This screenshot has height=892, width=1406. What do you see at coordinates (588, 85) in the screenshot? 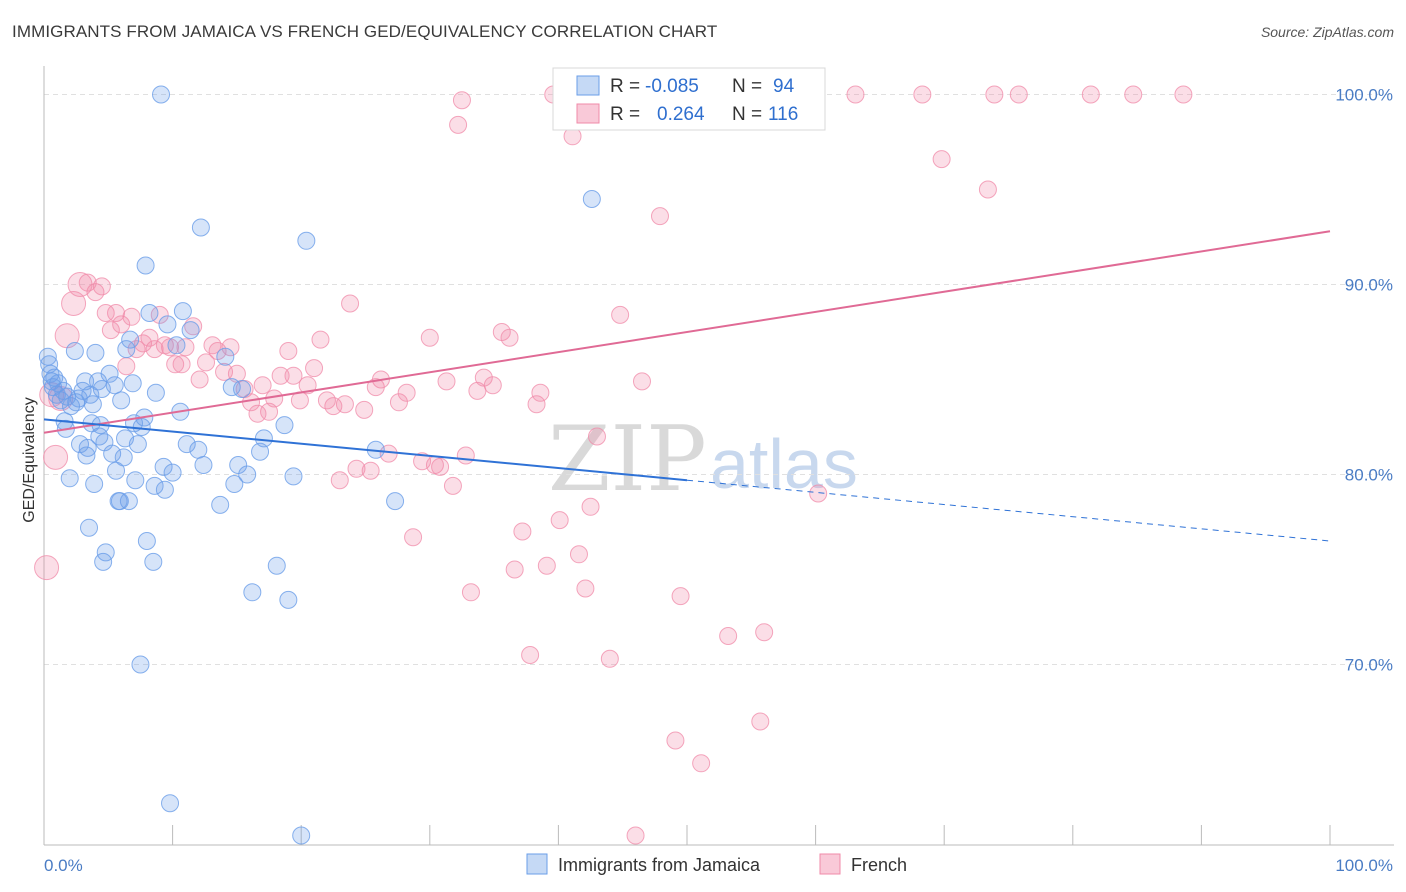
I see `legend-swatch-jamaica` at bounding box center [588, 85].